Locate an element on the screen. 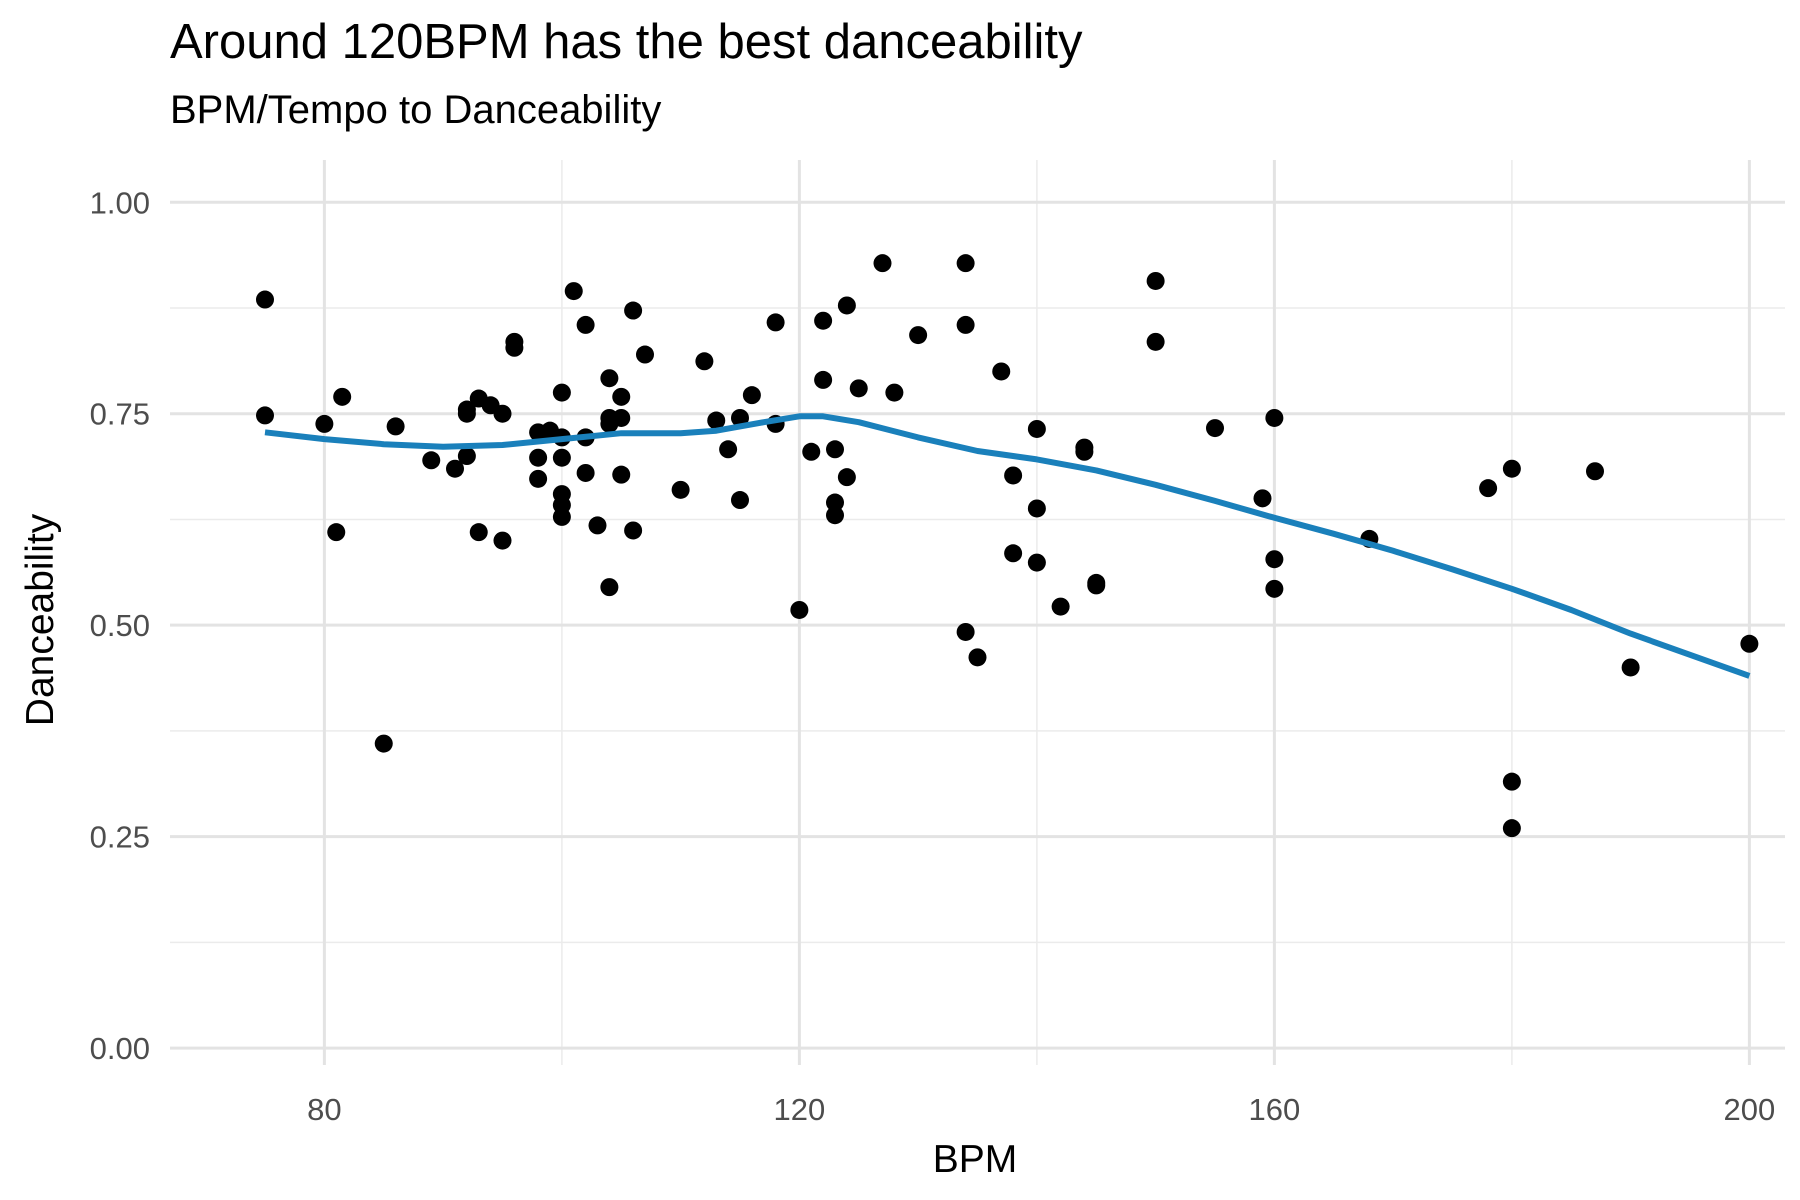  x-tick-label: 200 is located at coordinates (1750, 1109).